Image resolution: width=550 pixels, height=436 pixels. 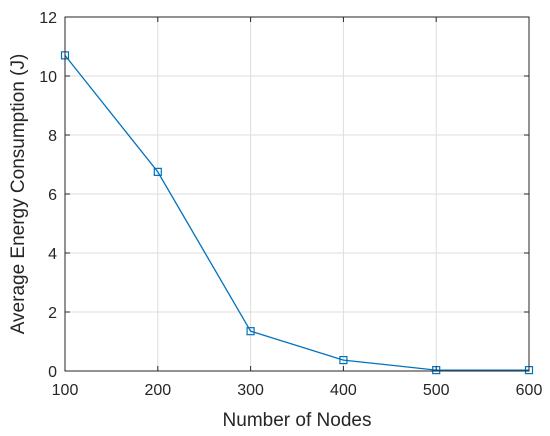 I want to click on y-axis-label: Average Energy Consumption (J), so click(x=18, y=194).